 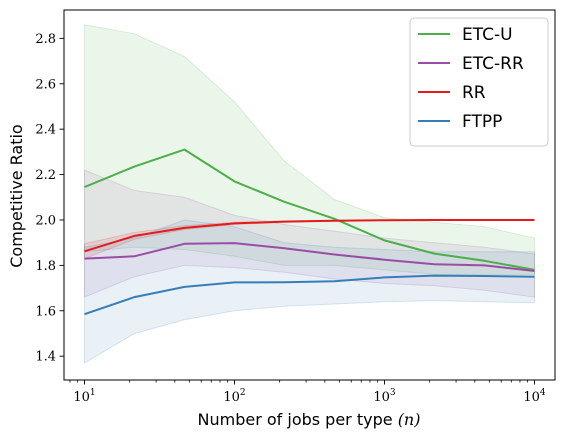 What do you see at coordinates (45, 175) in the screenshot?
I see `y-tick-label: 2.2` at bounding box center [45, 175].